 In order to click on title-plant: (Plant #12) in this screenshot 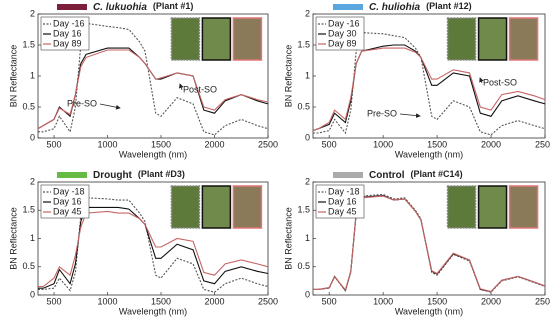, I will do `click(449, 6)`.